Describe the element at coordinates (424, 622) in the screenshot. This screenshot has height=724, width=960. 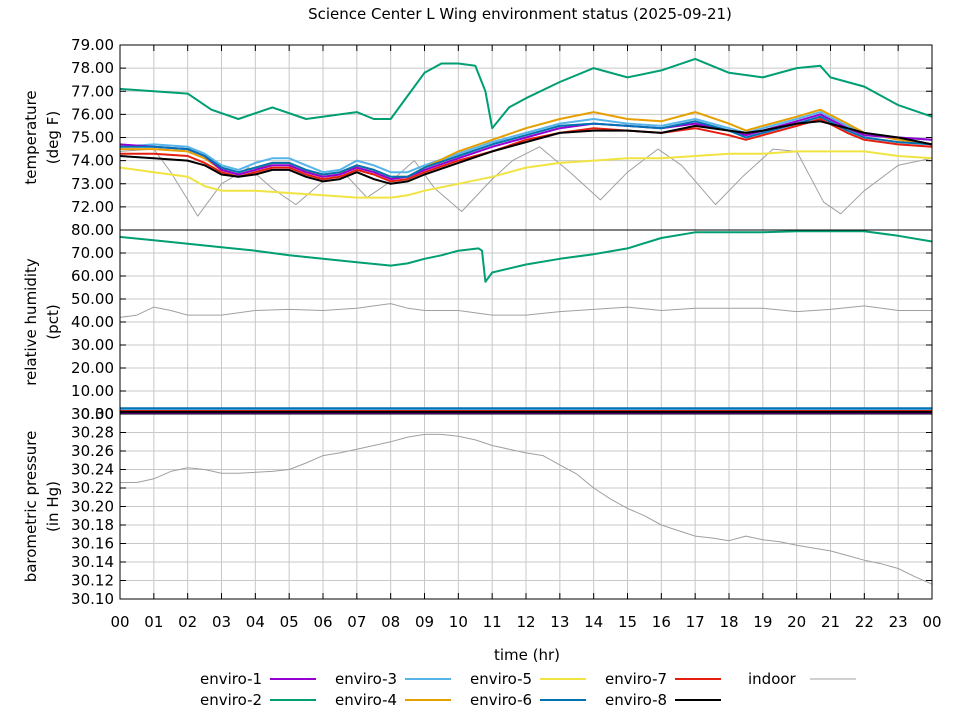
I see `x-tick-label: 09` at that location.